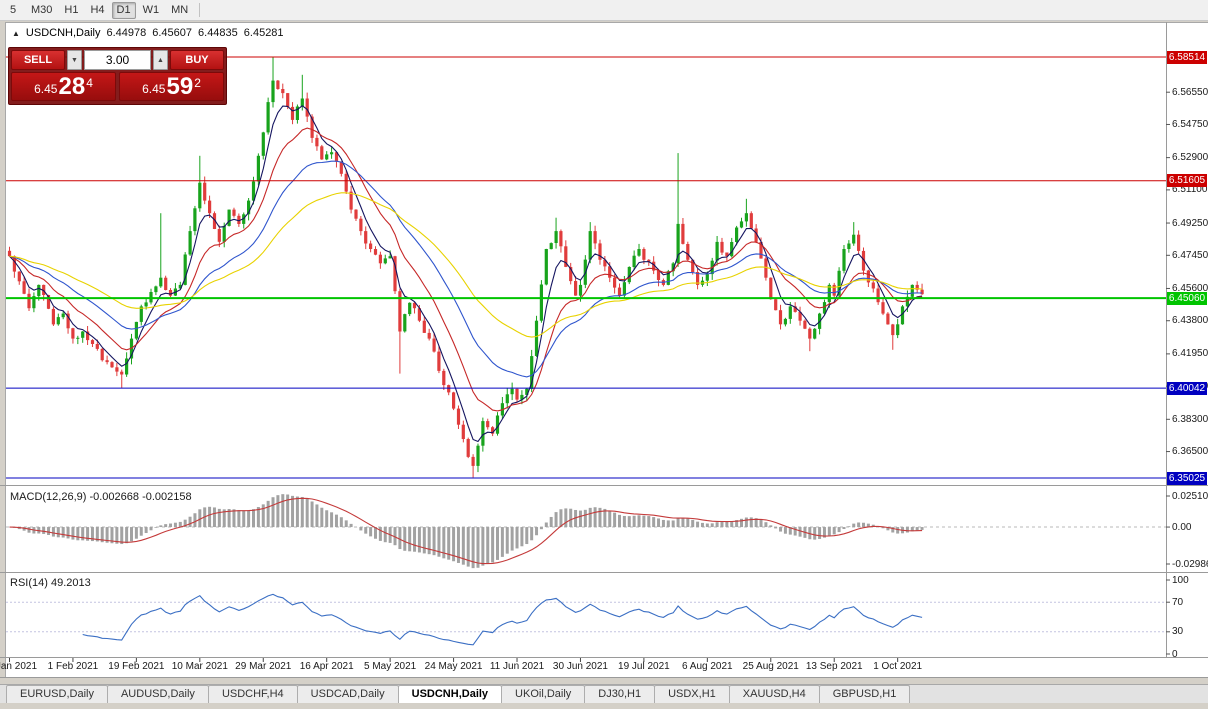  Describe the element at coordinates (450, 694) in the screenshot. I see `chart-tab-usdcnh: USDCNH,Daily` at that location.